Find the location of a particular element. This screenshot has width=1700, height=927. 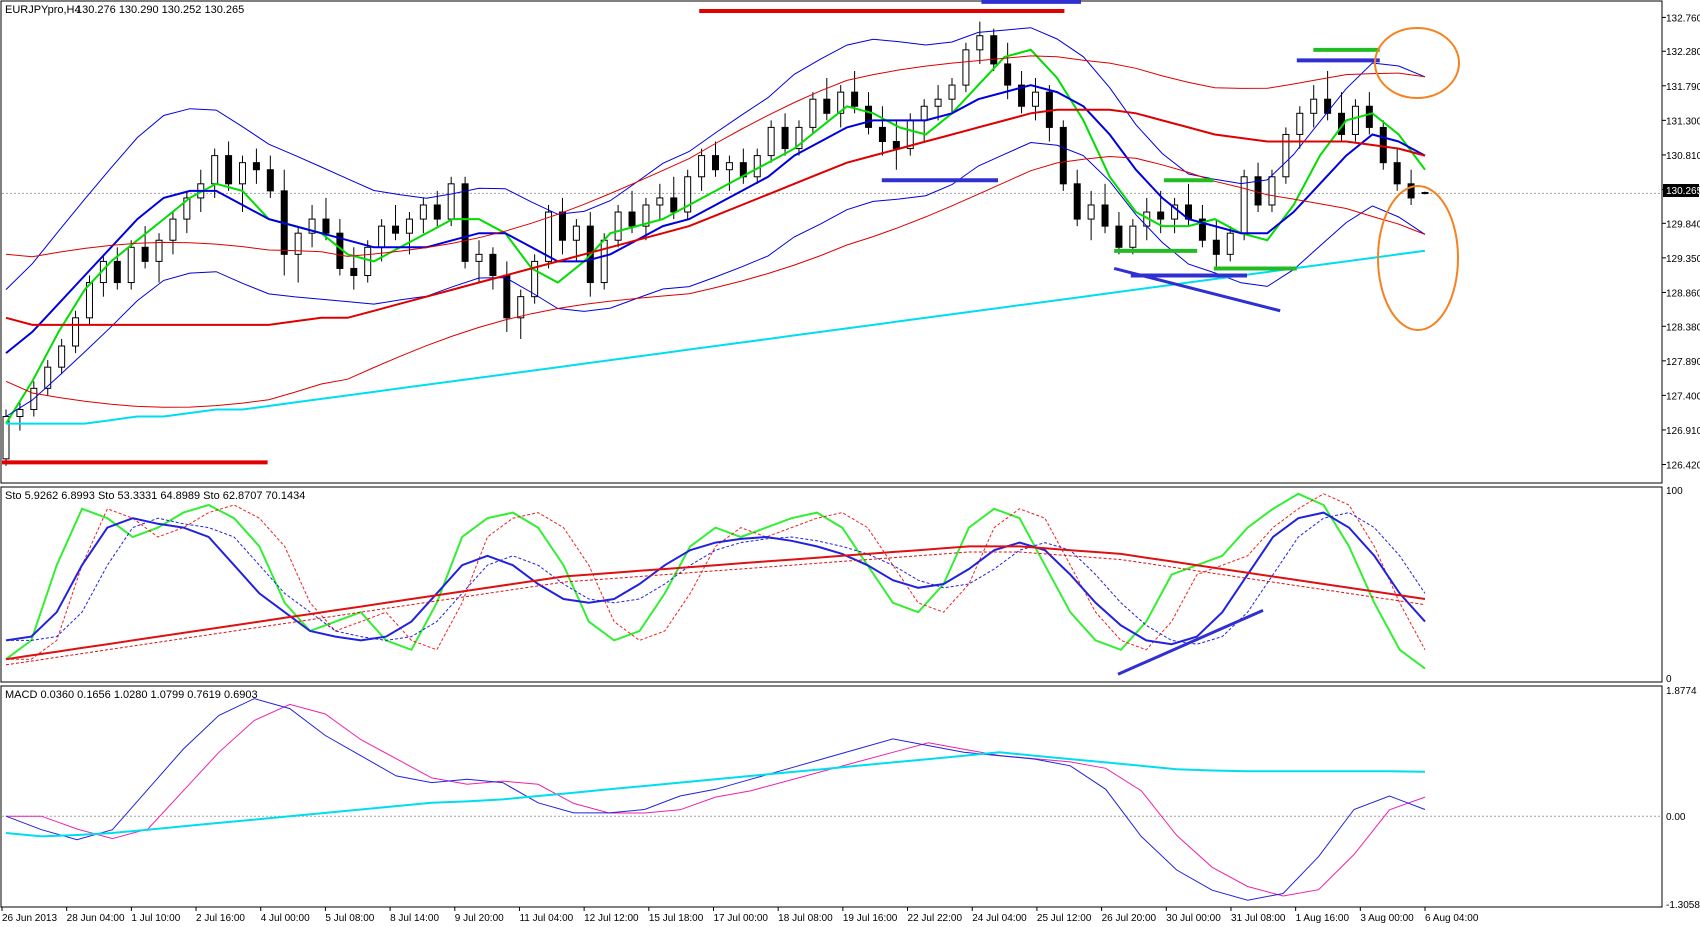

price-tick-label: 128.380 is located at coordinates (1683, 327).